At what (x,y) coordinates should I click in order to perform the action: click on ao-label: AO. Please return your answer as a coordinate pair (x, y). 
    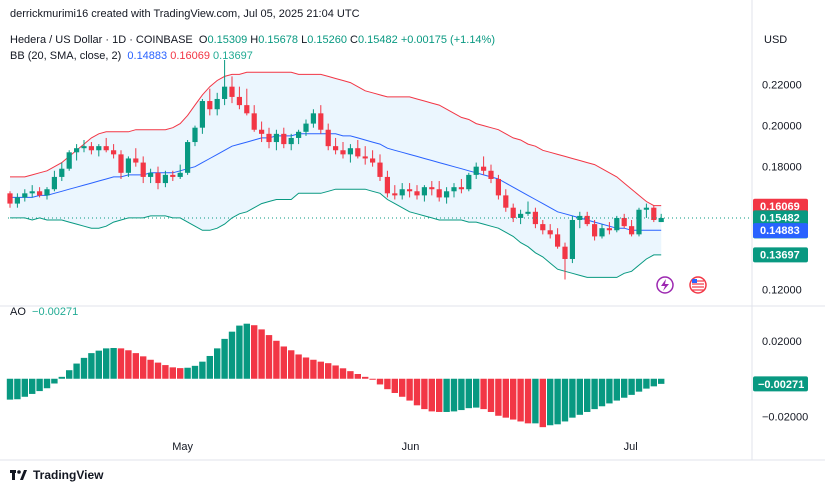
    Looking at the image, I should click on (18, 312).